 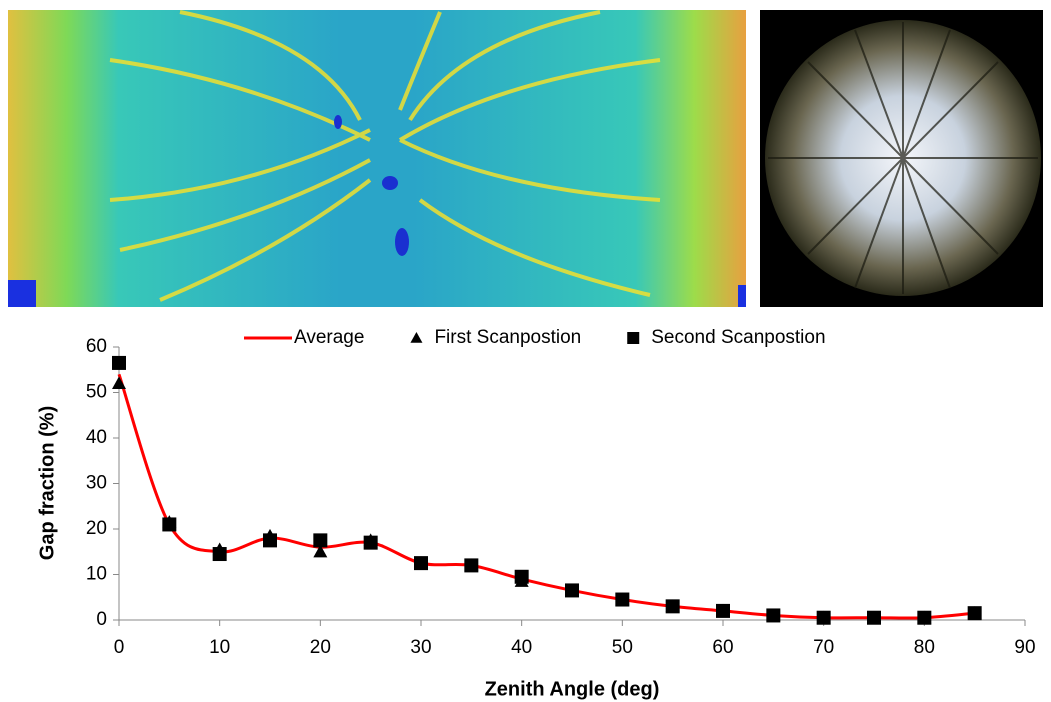 What do you see at coordinates (119, 647) in the screenshot?
I see `x-tick-label: 0` at bounding box center [119, 647].